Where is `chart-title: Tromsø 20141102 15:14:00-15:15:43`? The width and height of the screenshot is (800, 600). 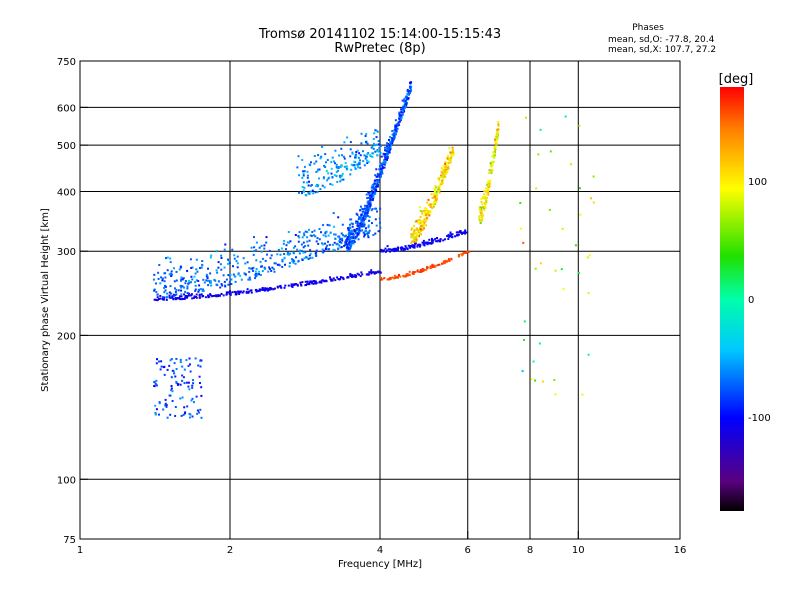 chart-title: Tromsø 20141102 15:14:00-15:15:43 is located at coordinates (379, 34).